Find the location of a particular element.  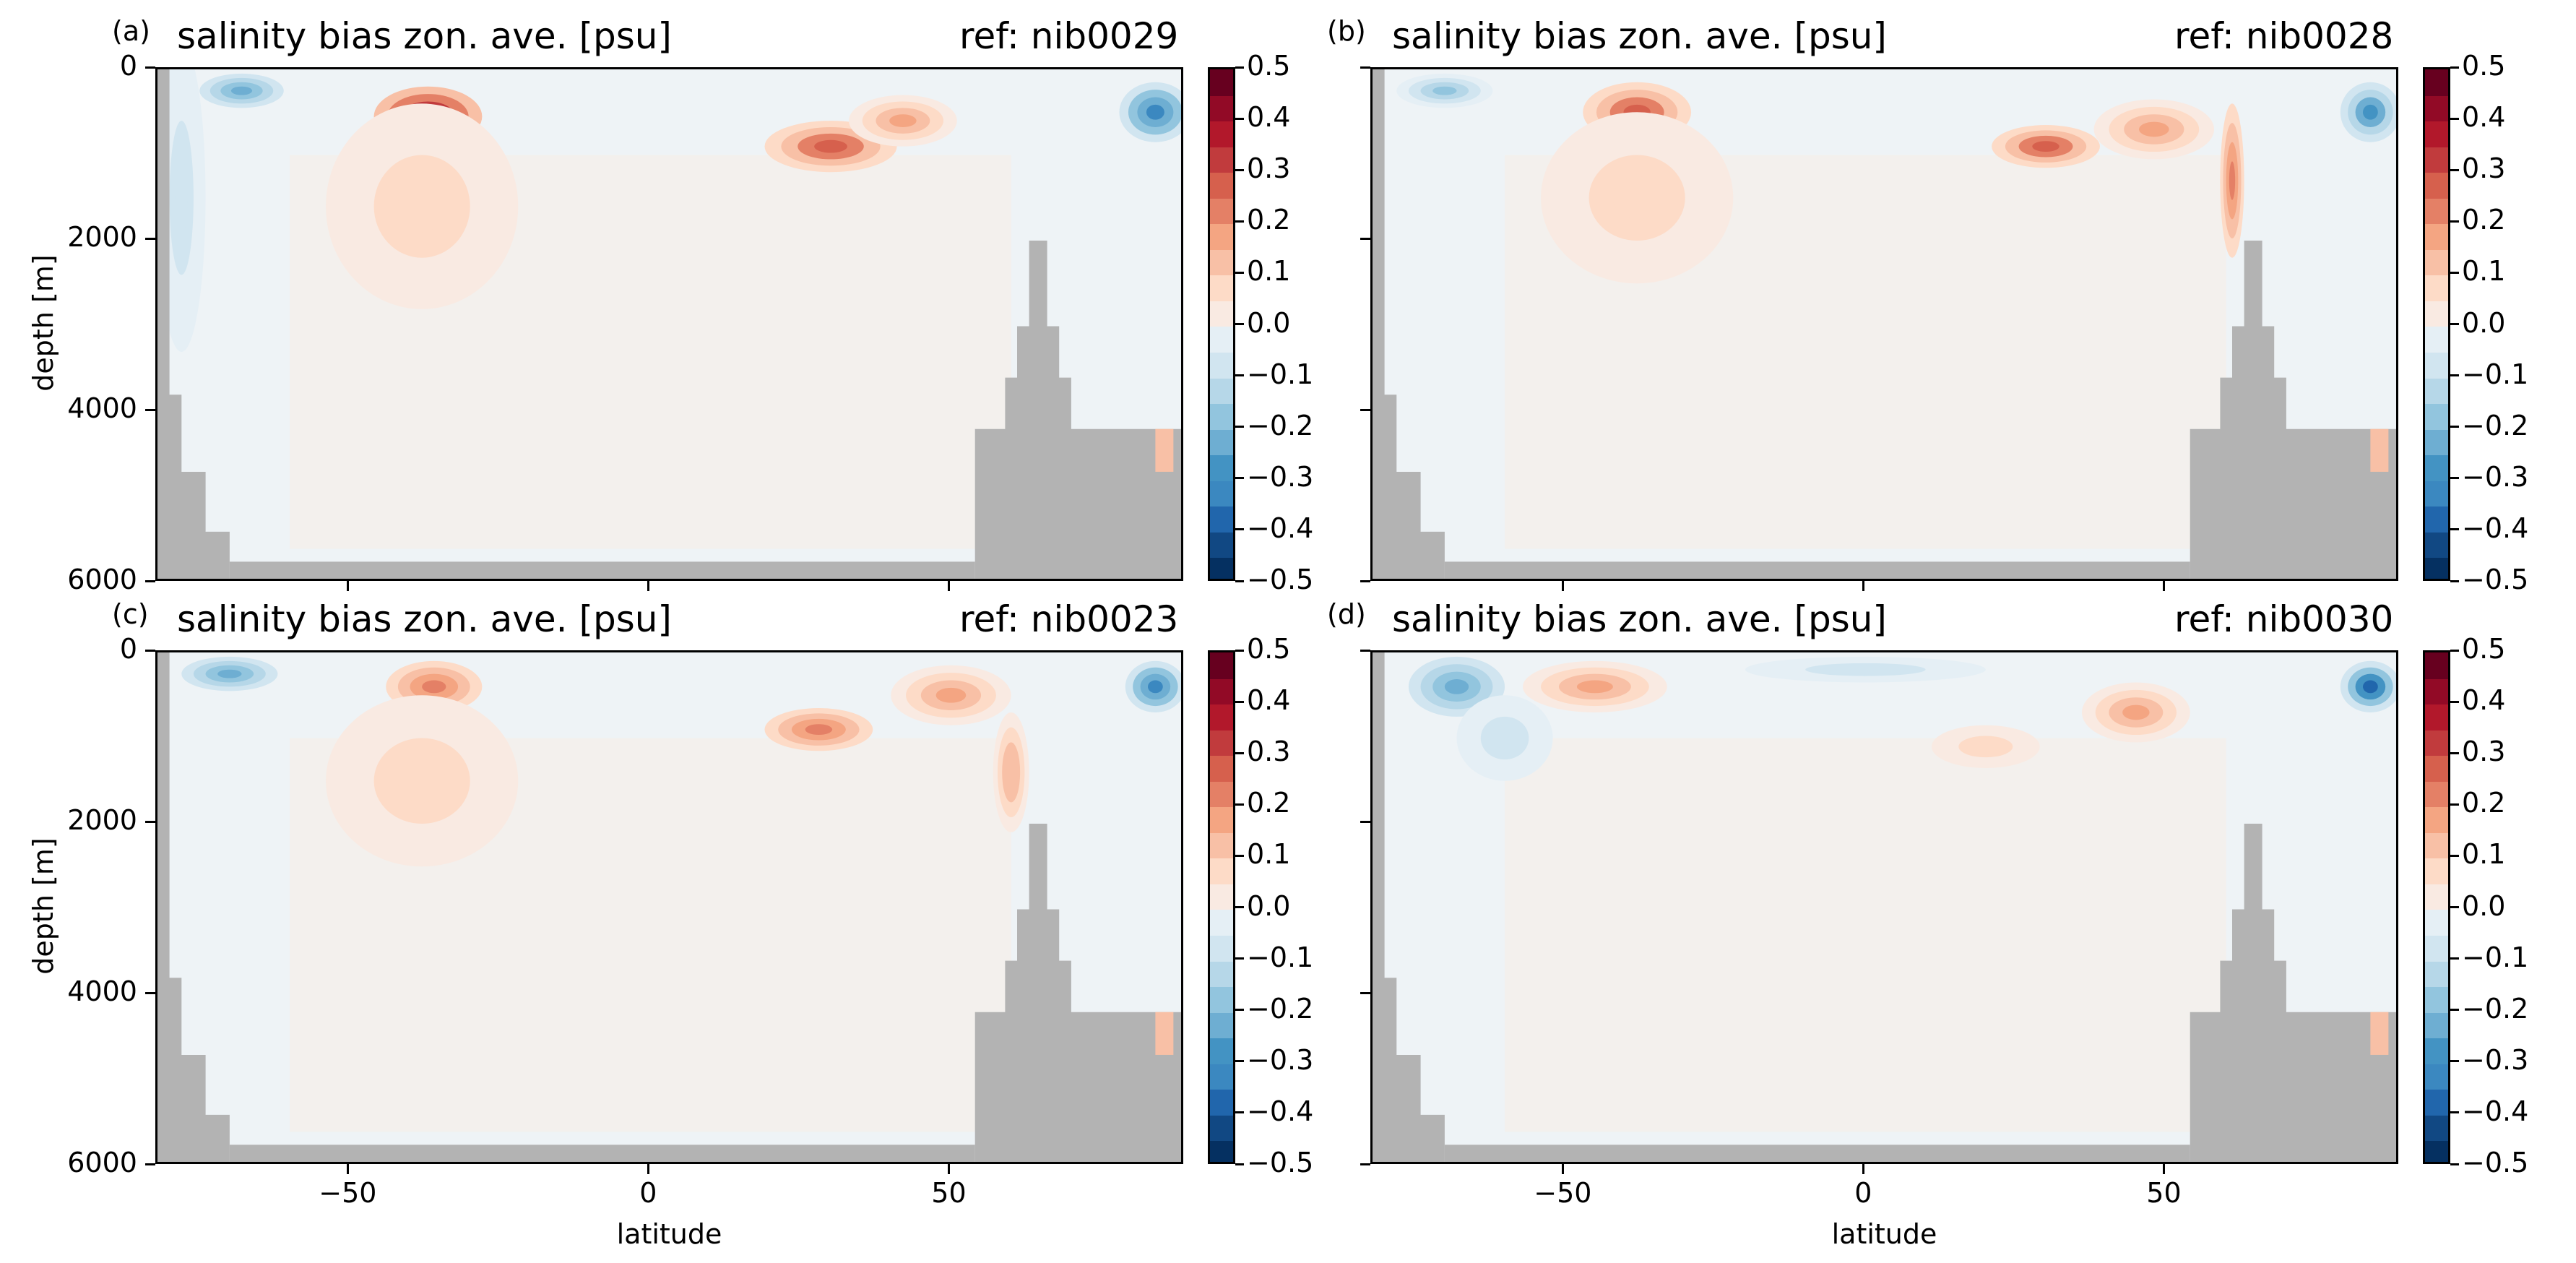

colorbar-tick-label: 0.5 is located at coordinates (1269, 66).